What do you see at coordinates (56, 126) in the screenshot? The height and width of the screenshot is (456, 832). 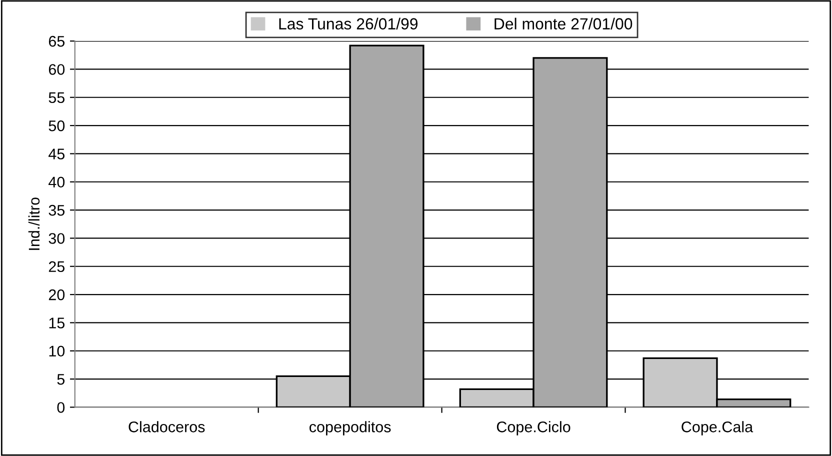 I see `y-tick-label: 50` at bounding box center [56, 126].